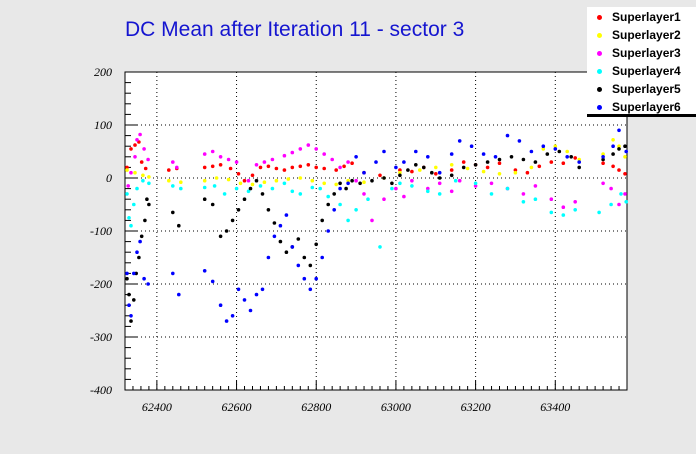 The image size is (696, 454). I want to click on legend-label: Superlayer1, so click(646, 17).